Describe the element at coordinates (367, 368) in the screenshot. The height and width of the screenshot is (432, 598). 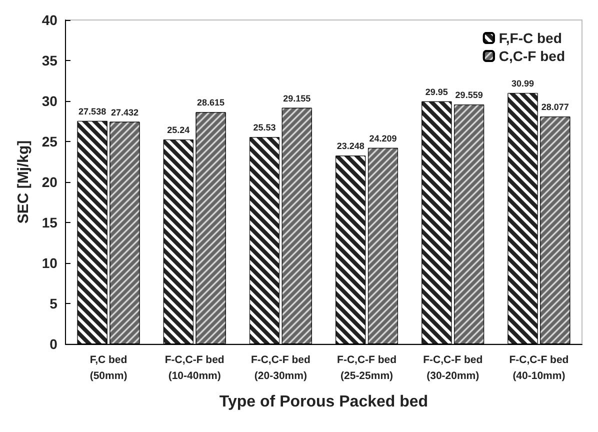
I see `x-tick-label: F-C,C-F bed (25-25mm)` at that location.